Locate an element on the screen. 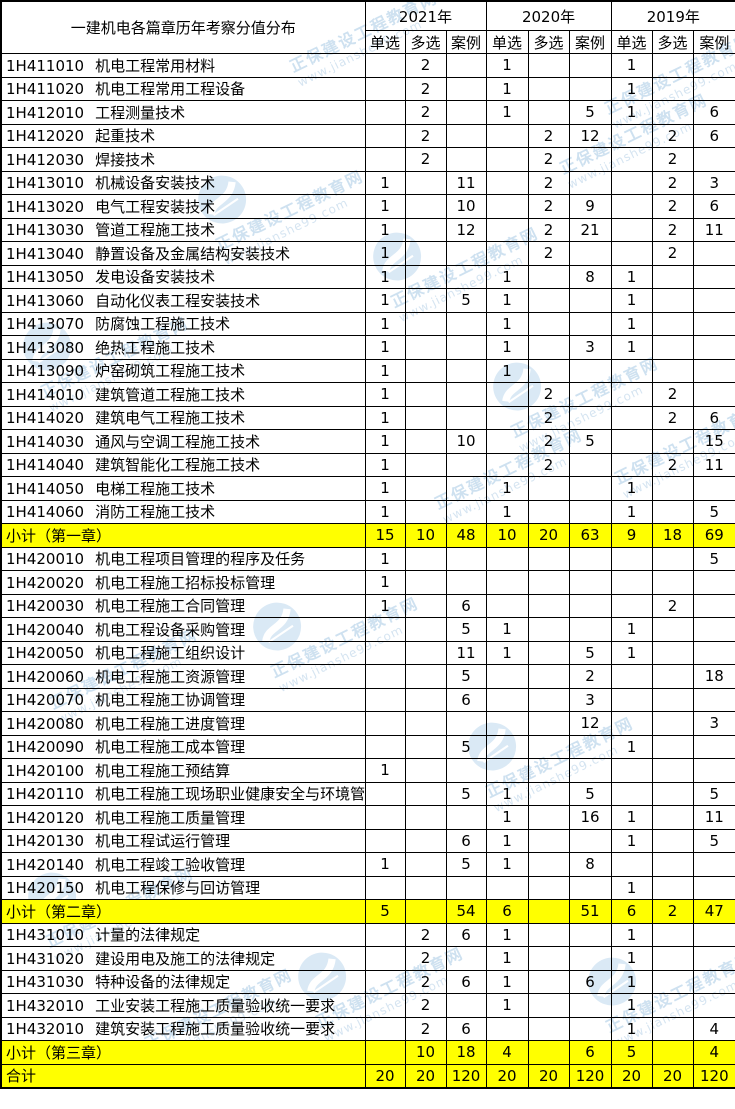 The width and height of the screenshot is (735, 1109). row-name-cell: 1H413040 静置设备及金属结构安装技术 is located at coordinates (183, 253).